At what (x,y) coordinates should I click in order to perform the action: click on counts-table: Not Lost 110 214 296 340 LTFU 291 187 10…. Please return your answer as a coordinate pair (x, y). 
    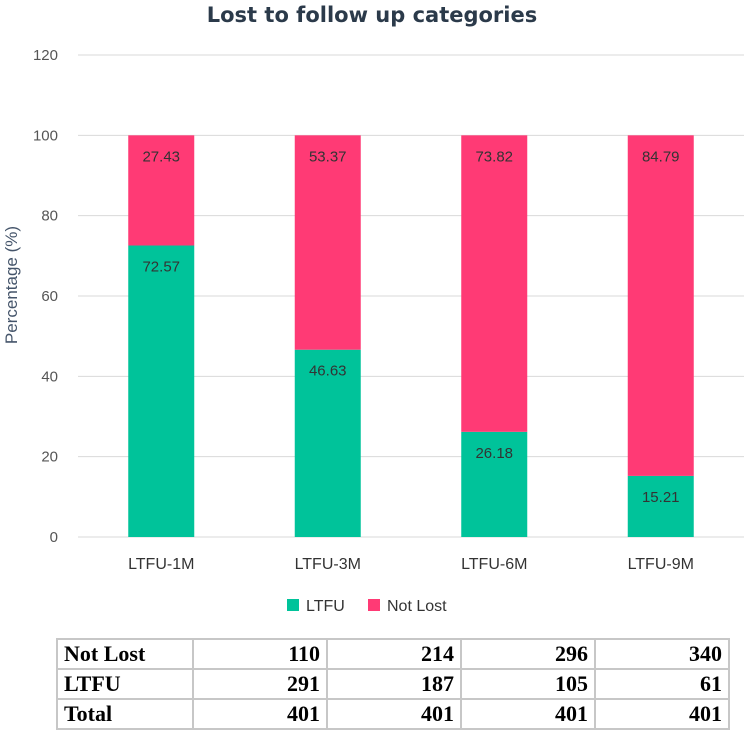
    Looking at the image, I should click on (393, 684).